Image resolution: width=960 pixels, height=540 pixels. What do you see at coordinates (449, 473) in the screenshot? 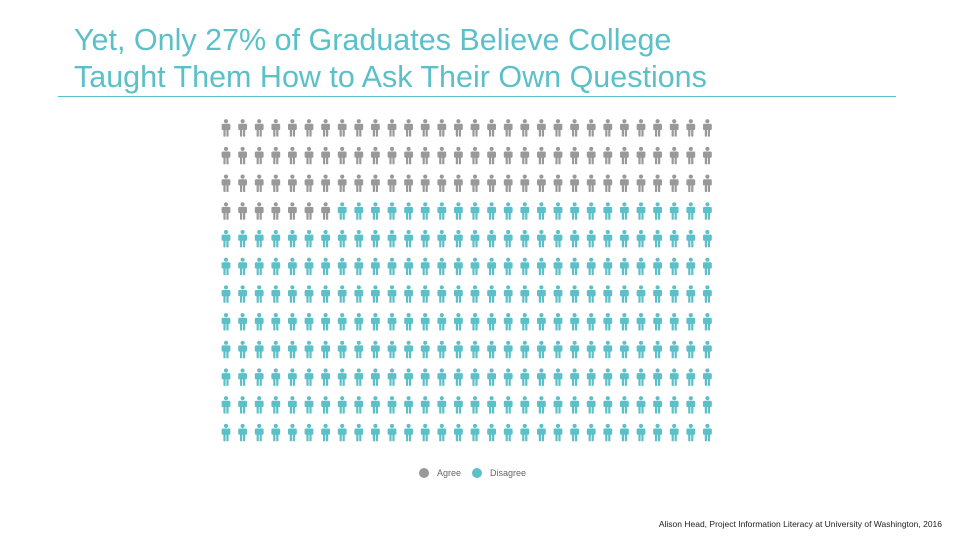
I see `legend-label-agree: Agree` at bounding box center [449, 473].